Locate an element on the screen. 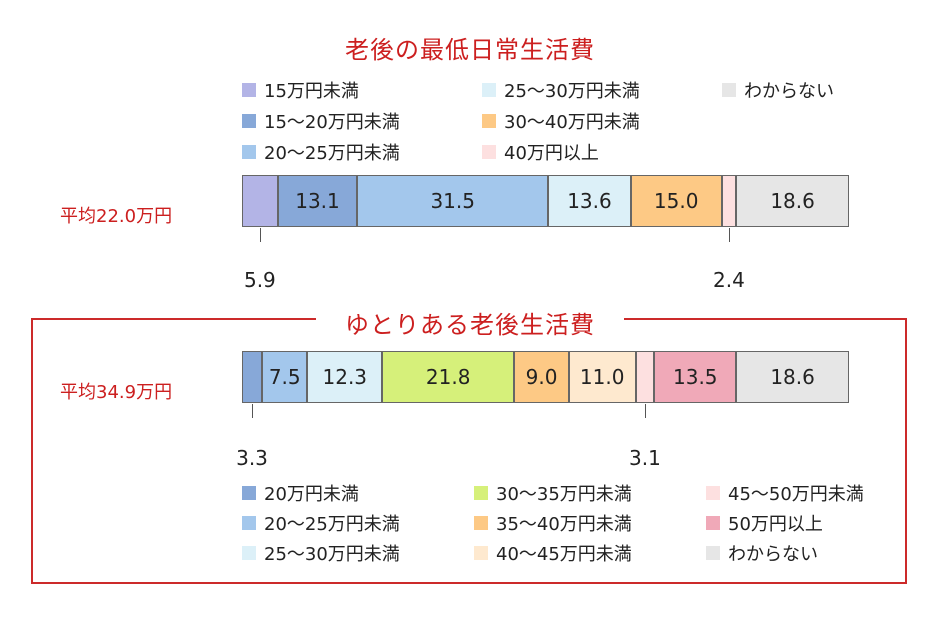 The width and height of the screenshot is (940, 620). stacked-bar-min: 13.1 31.5 13.6 15.0 18.6 is located at coordinates (545, 201).